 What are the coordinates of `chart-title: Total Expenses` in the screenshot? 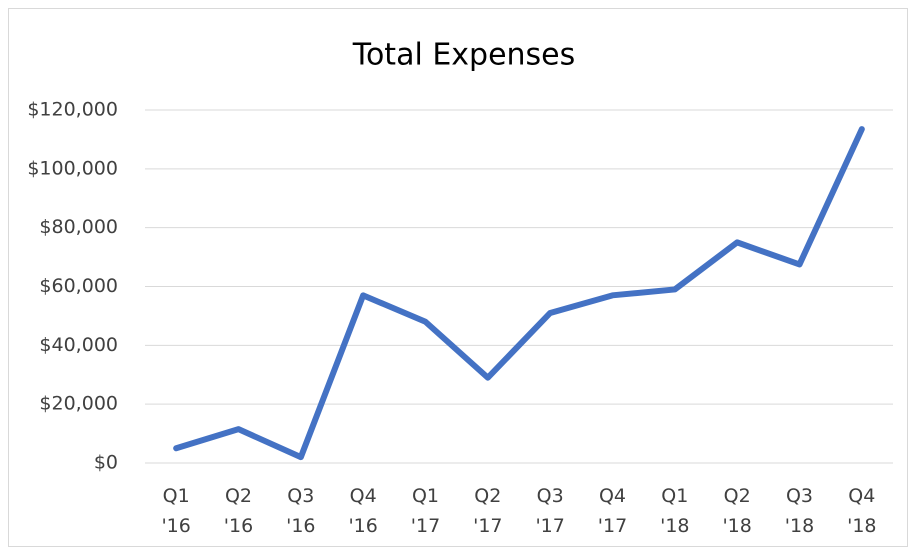 It's located at (464, 55).